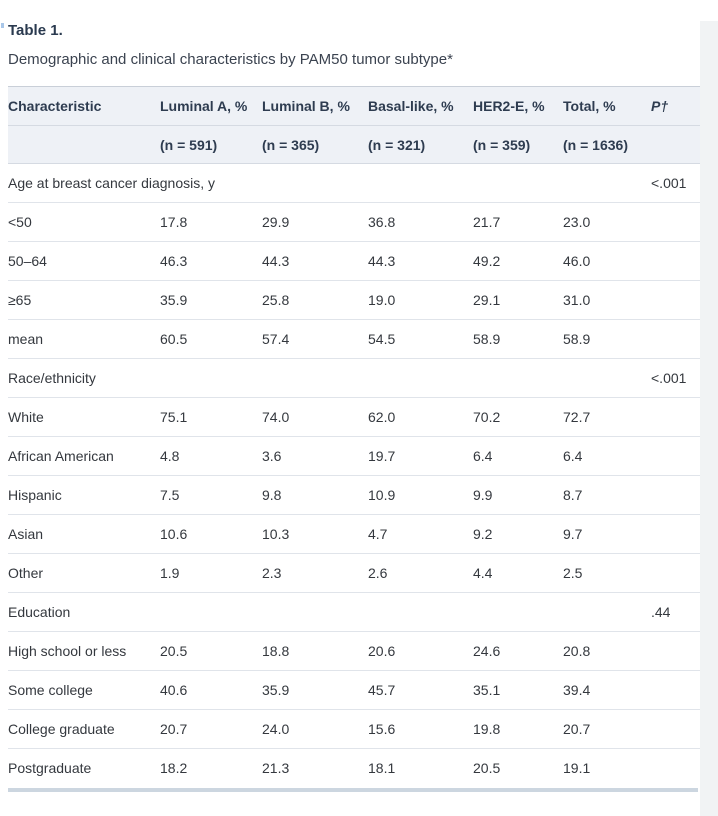 This screenshot has height=816, width=718. Describe the element at coordinates (382, 768) in the screenshot. I see `value-cell: 18.1` at that location.